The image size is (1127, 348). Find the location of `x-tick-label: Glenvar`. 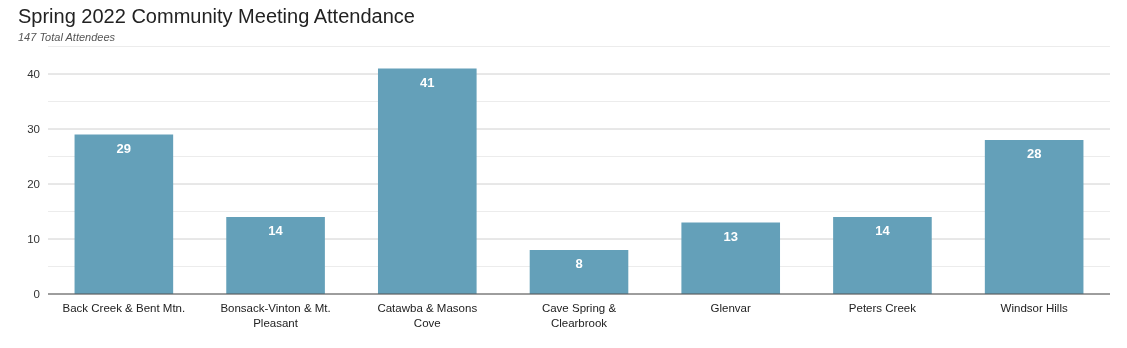

x-tick-label: Glenvar is located at coordinates (731, 308).